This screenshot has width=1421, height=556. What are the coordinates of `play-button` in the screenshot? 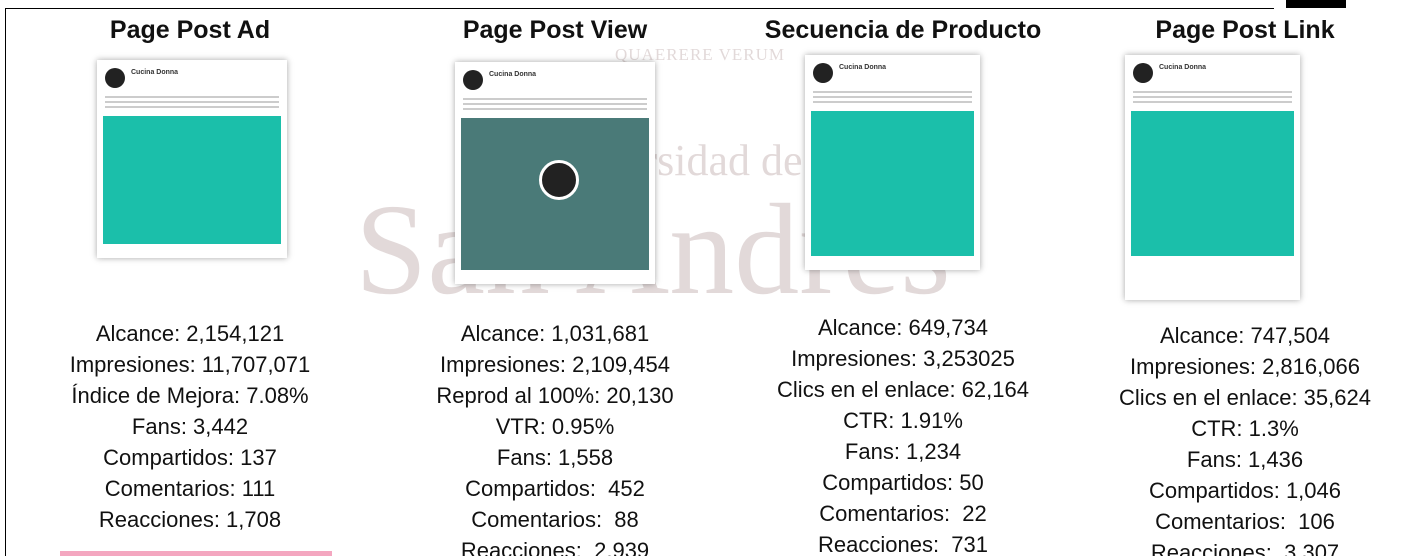 It's located at (559, 180).